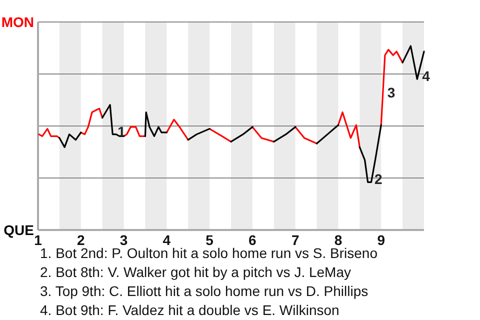  I want to click on annotation: 2, so click(378, 179).